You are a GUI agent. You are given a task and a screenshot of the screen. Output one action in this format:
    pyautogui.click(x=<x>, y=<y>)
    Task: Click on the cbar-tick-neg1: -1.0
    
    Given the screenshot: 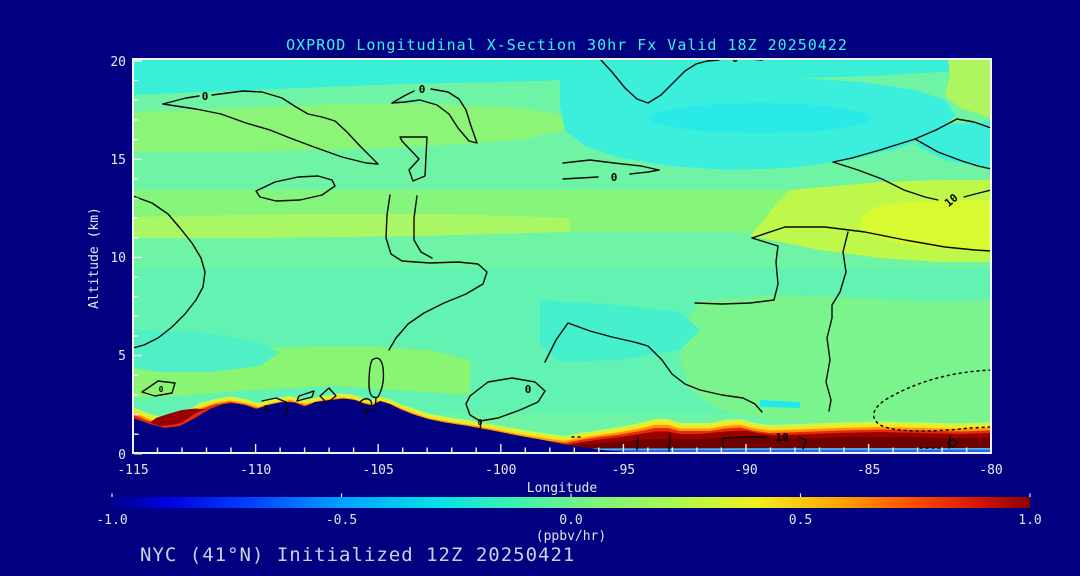 What is the action you would take?
    pyautogui.click(x=111, y=520)
    